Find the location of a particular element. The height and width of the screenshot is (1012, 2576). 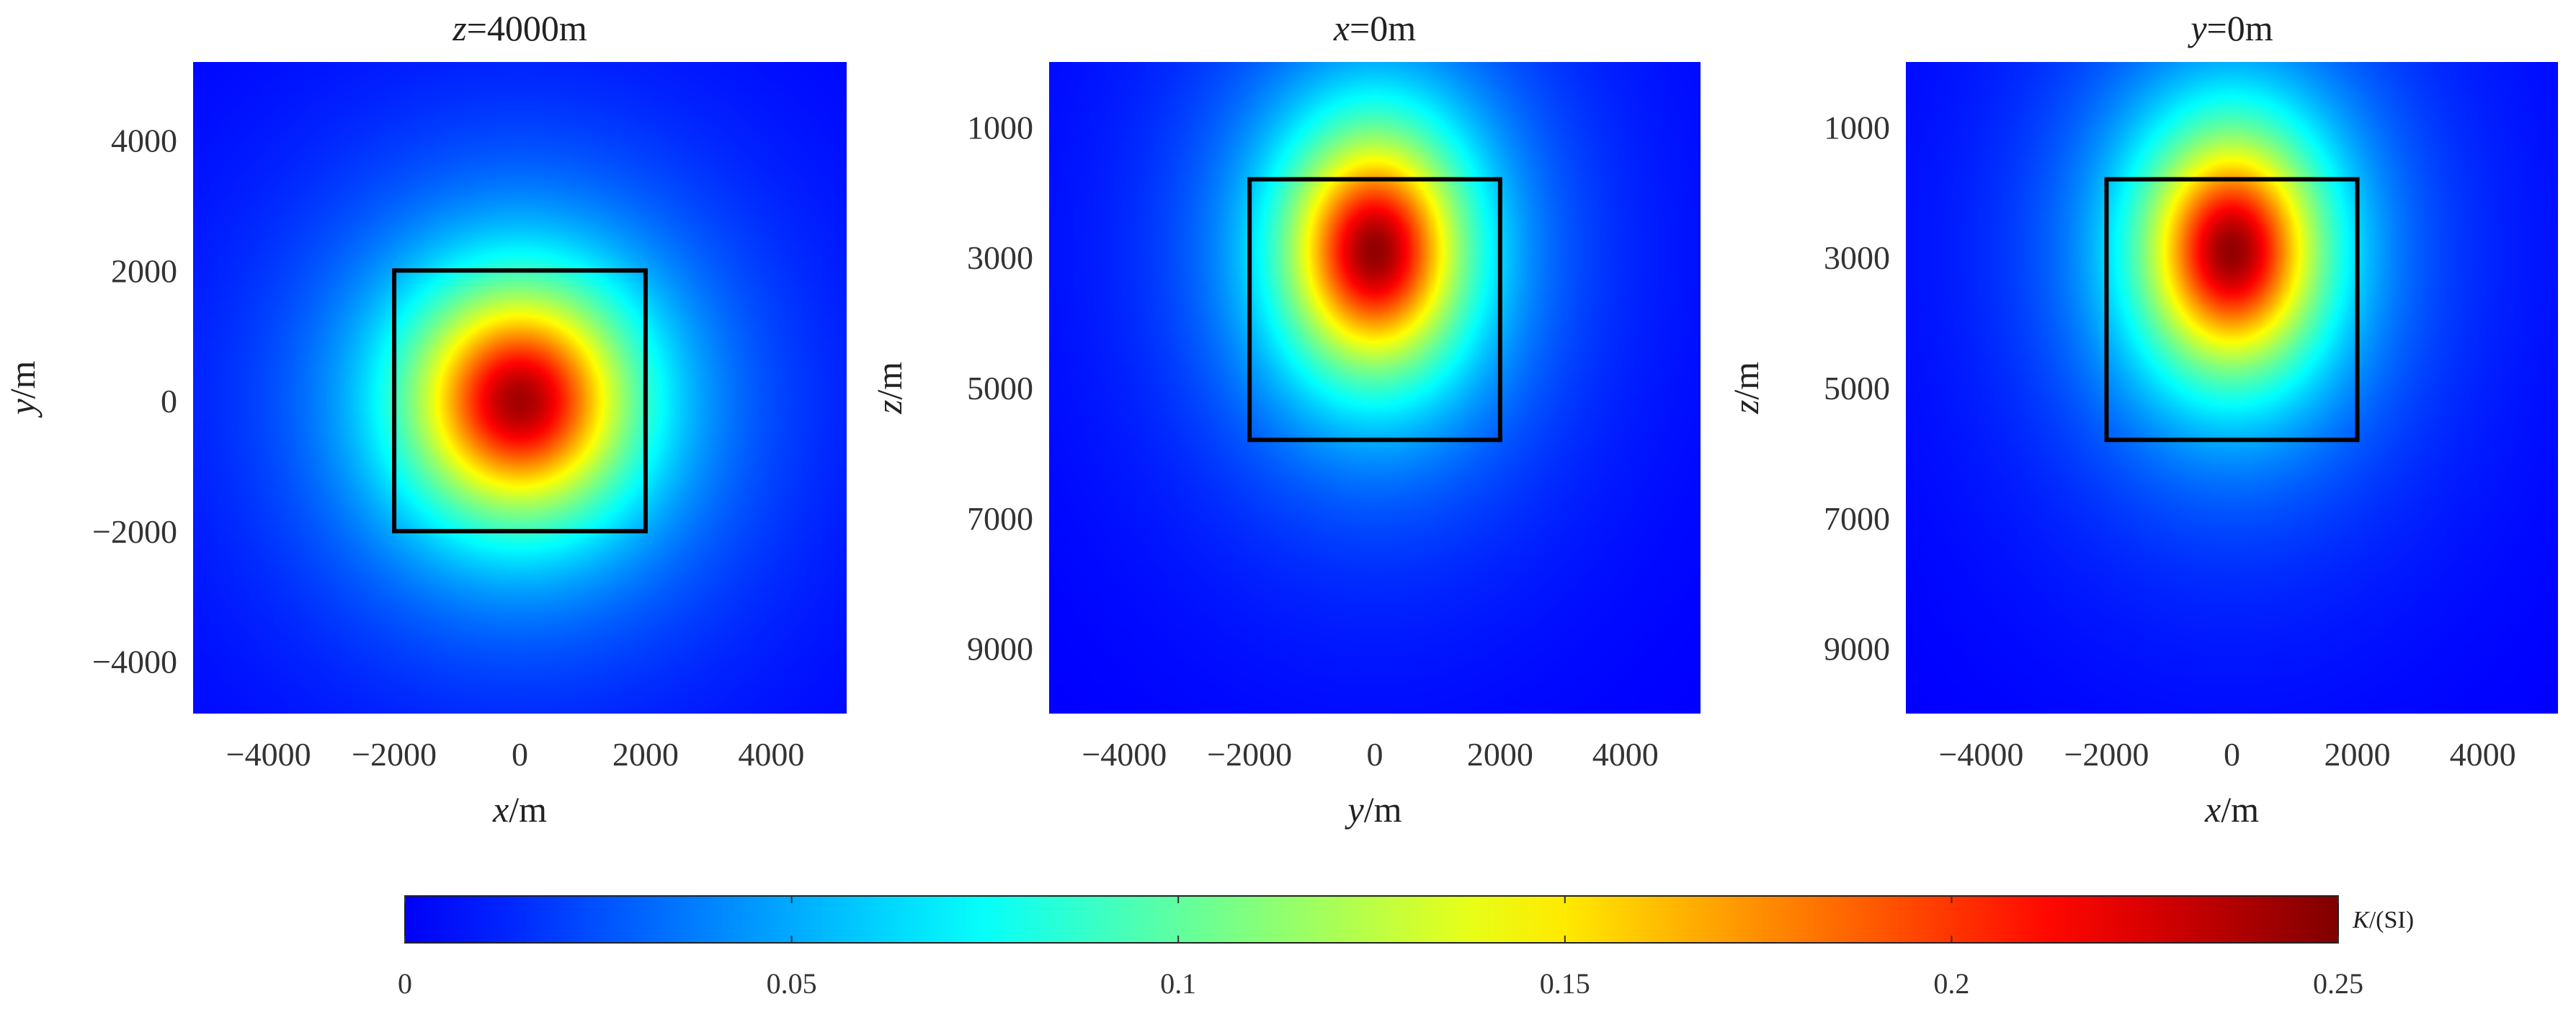

panel-title: x=0m is located at coordinates (1374, 28).